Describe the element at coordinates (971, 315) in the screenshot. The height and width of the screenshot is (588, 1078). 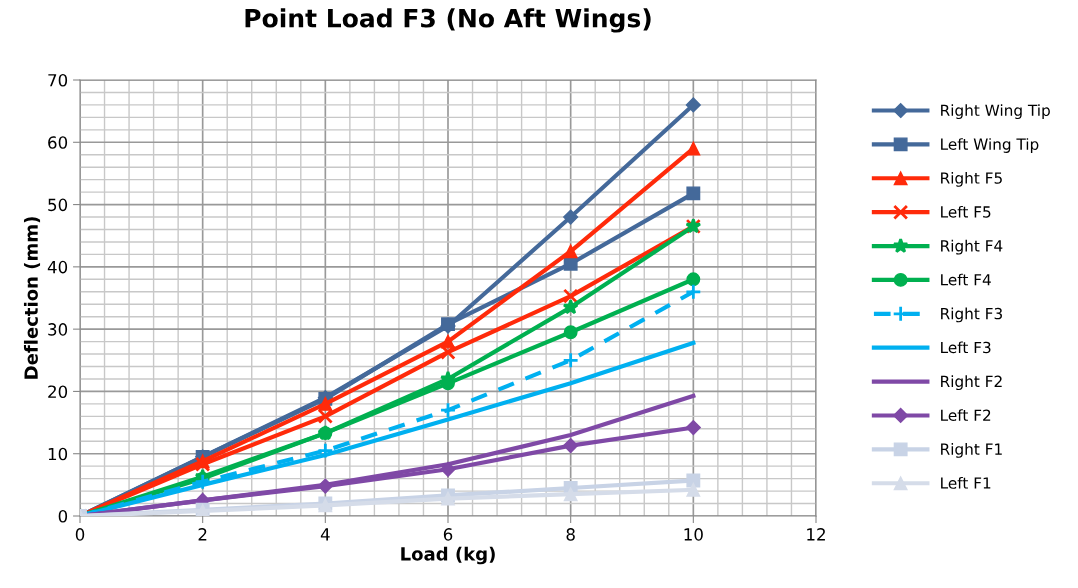
I see `legend-label: Right F3` at that location.